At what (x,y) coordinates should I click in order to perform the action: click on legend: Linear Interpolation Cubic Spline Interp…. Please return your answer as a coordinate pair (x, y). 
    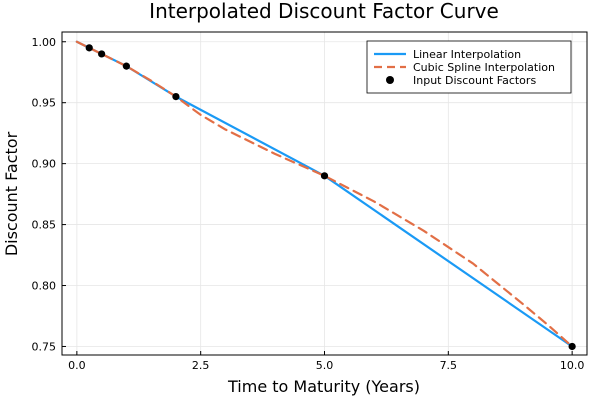
    Looking at the image, I should click on (469, 67).